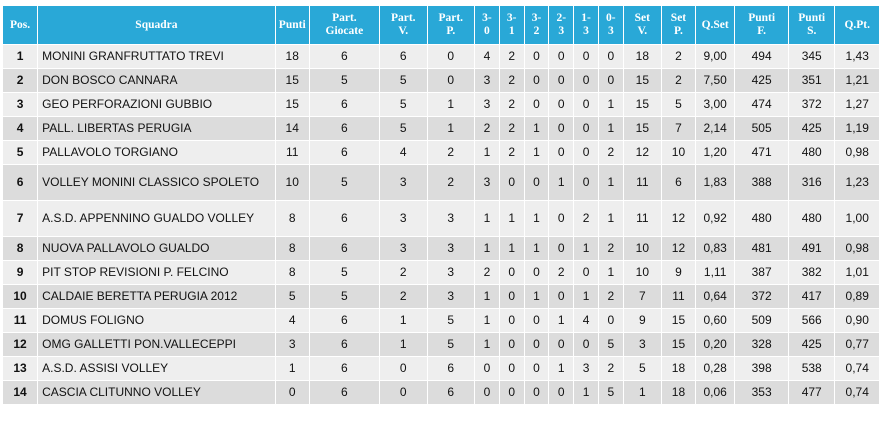  Describe the element at coordinates (642, 25) in the screenshot. I see `column-header: Set V.` at that location.